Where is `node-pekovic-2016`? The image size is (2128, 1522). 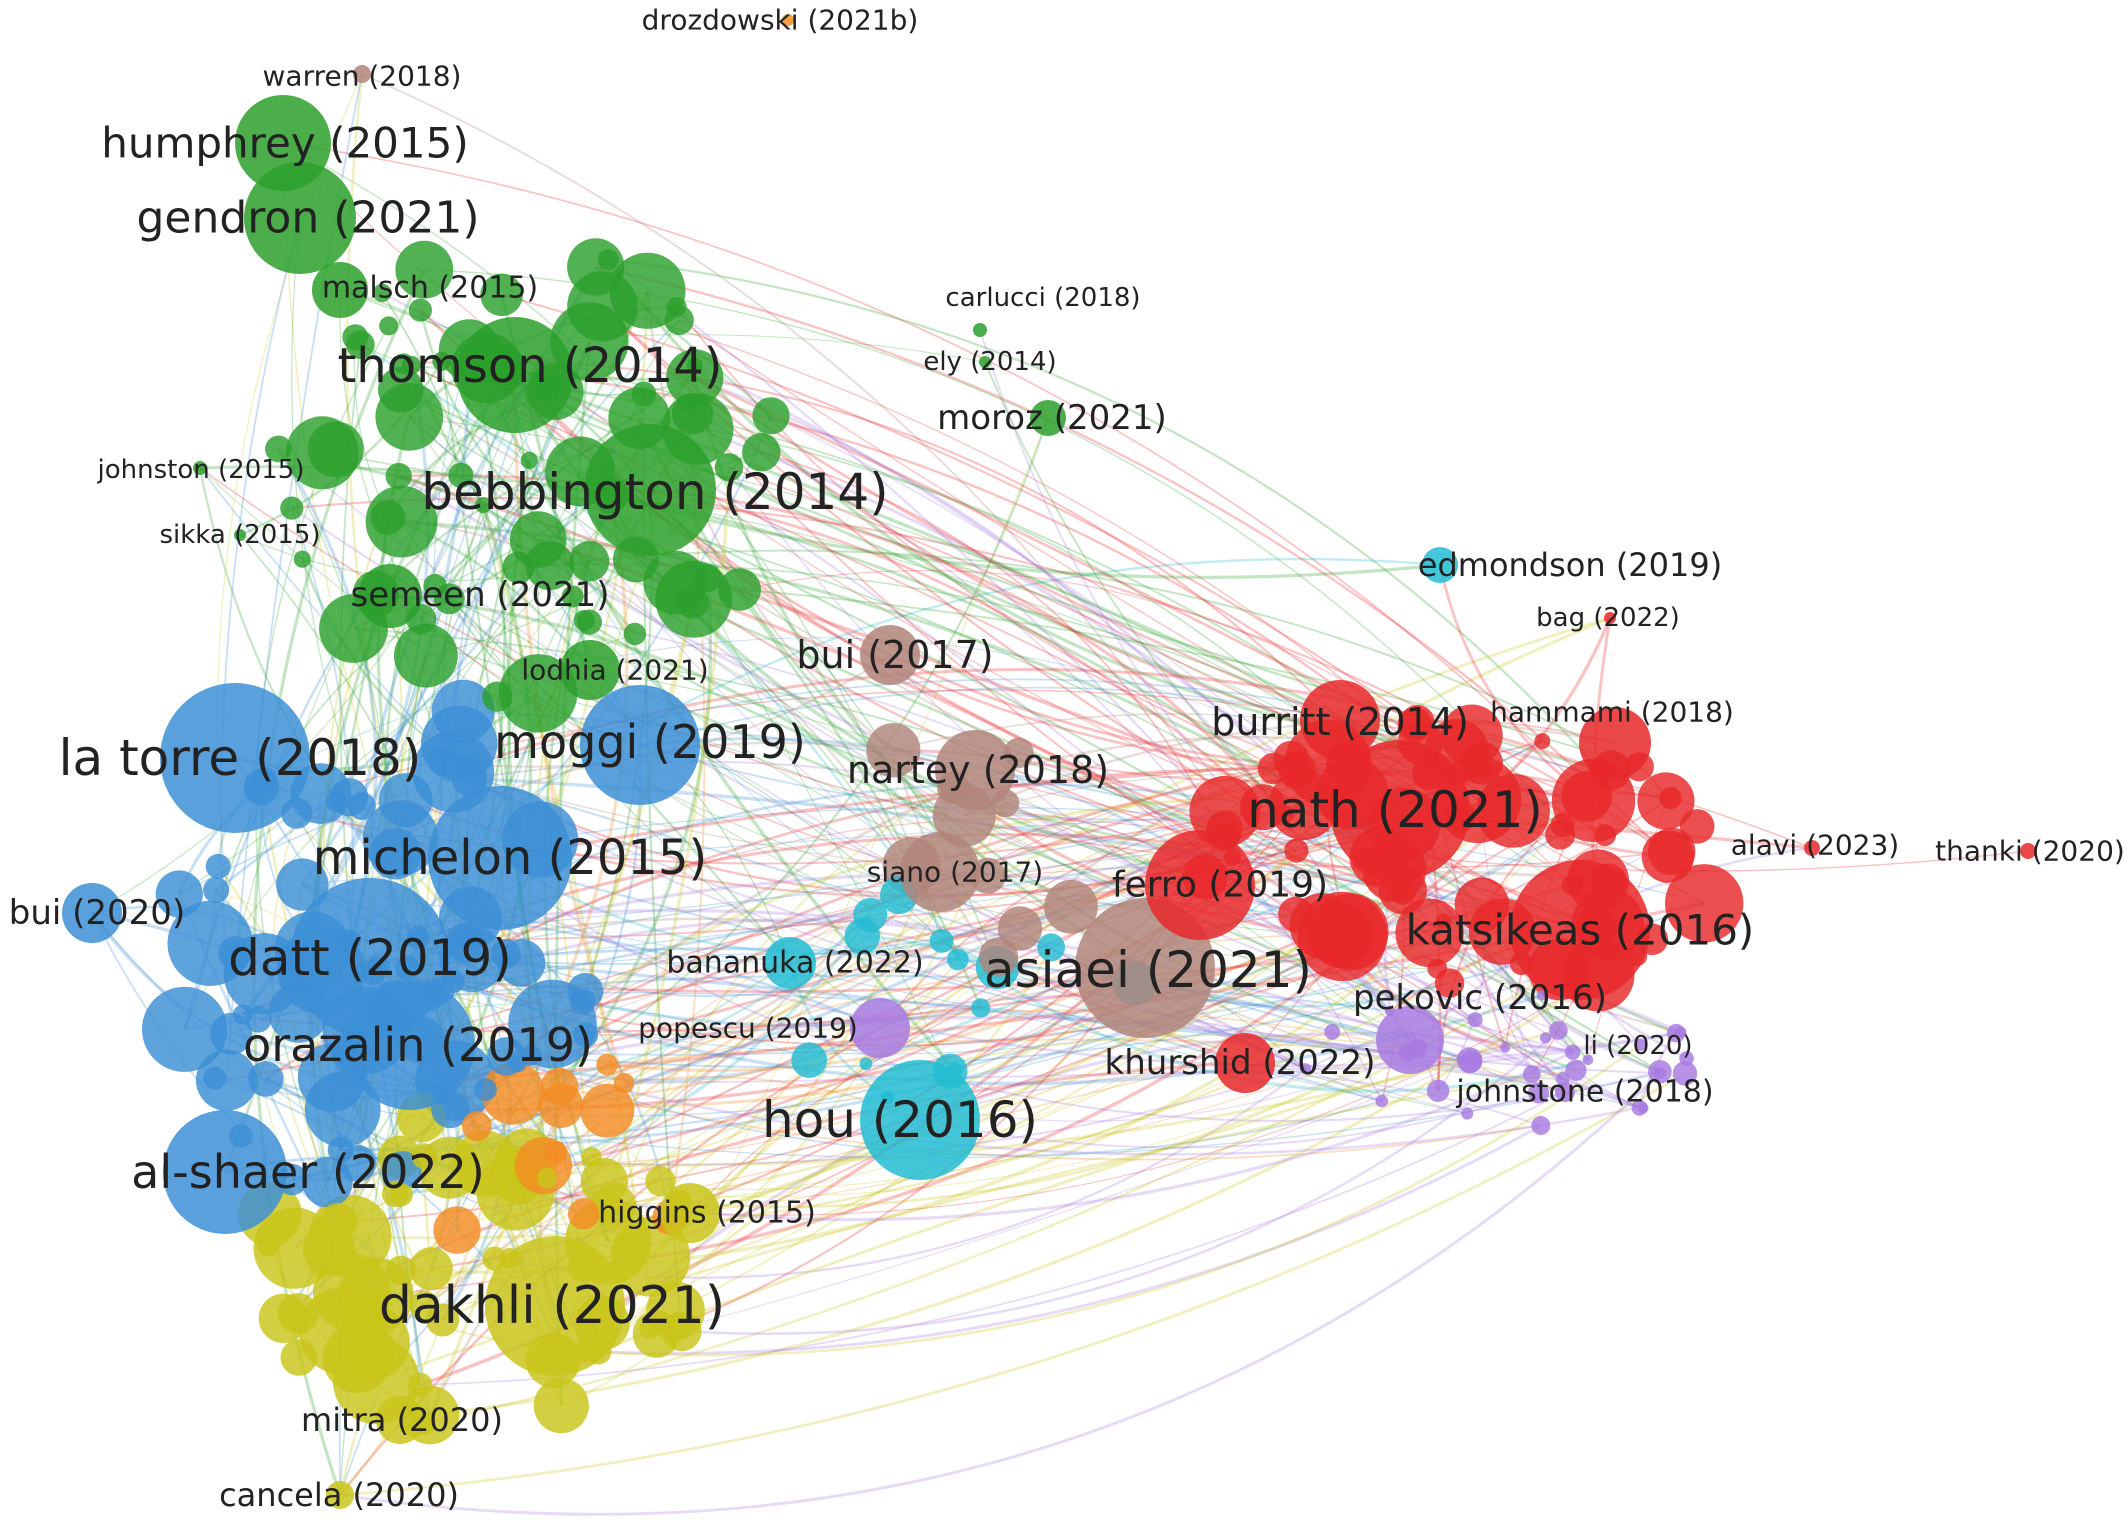
node-pekovic-2016 is located at coordinates (1410, 1040).